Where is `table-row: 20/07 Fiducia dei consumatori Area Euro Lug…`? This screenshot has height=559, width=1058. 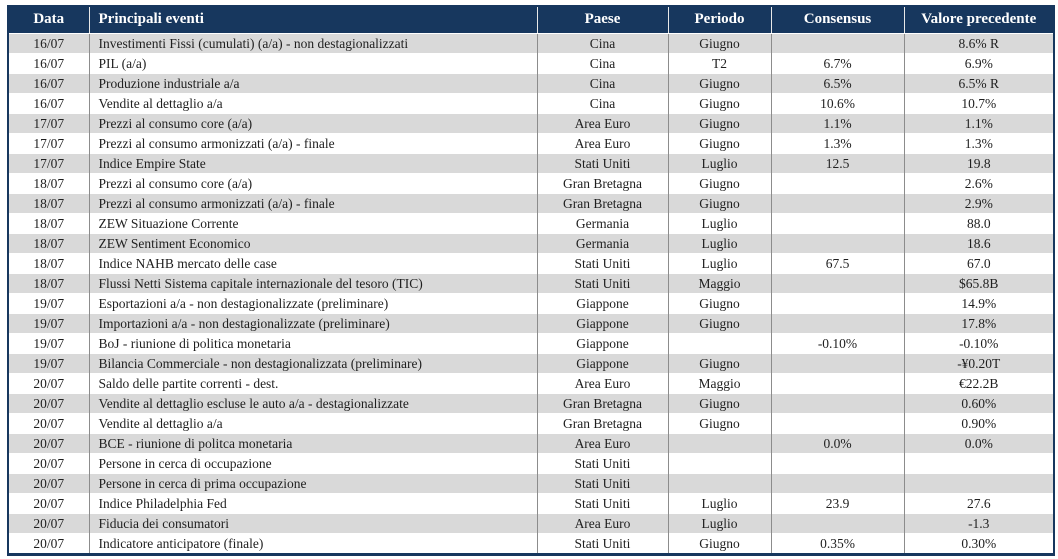
table-row: 20/07 Fiducia dei consumatori Area Euro Lug… is located at coordinates (531, 522).